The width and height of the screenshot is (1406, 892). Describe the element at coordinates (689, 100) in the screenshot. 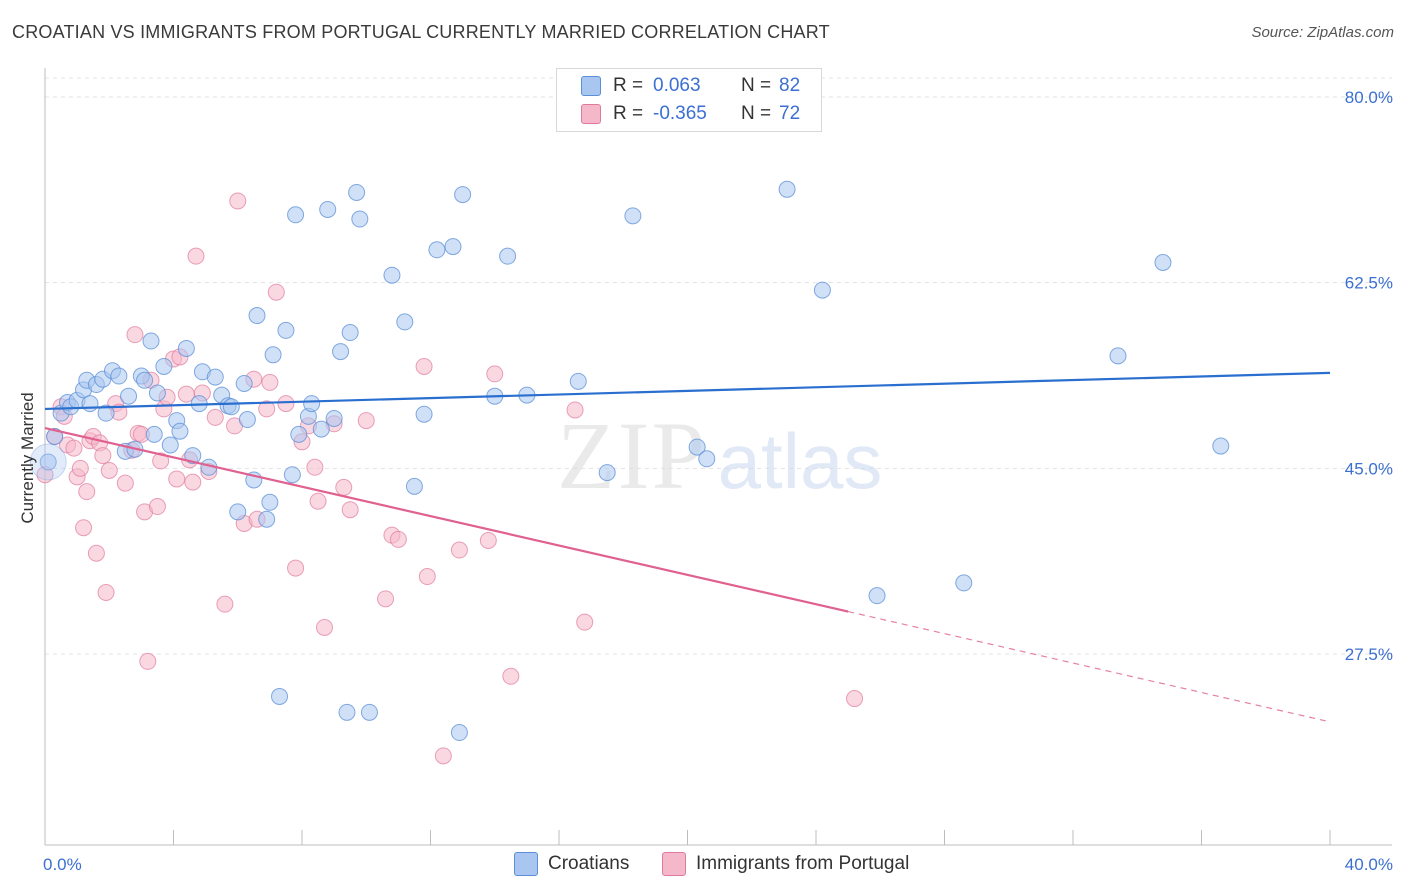

I see `stats-box: R = 0.063 N = 82 R = -0.365 N = 72` at that location.